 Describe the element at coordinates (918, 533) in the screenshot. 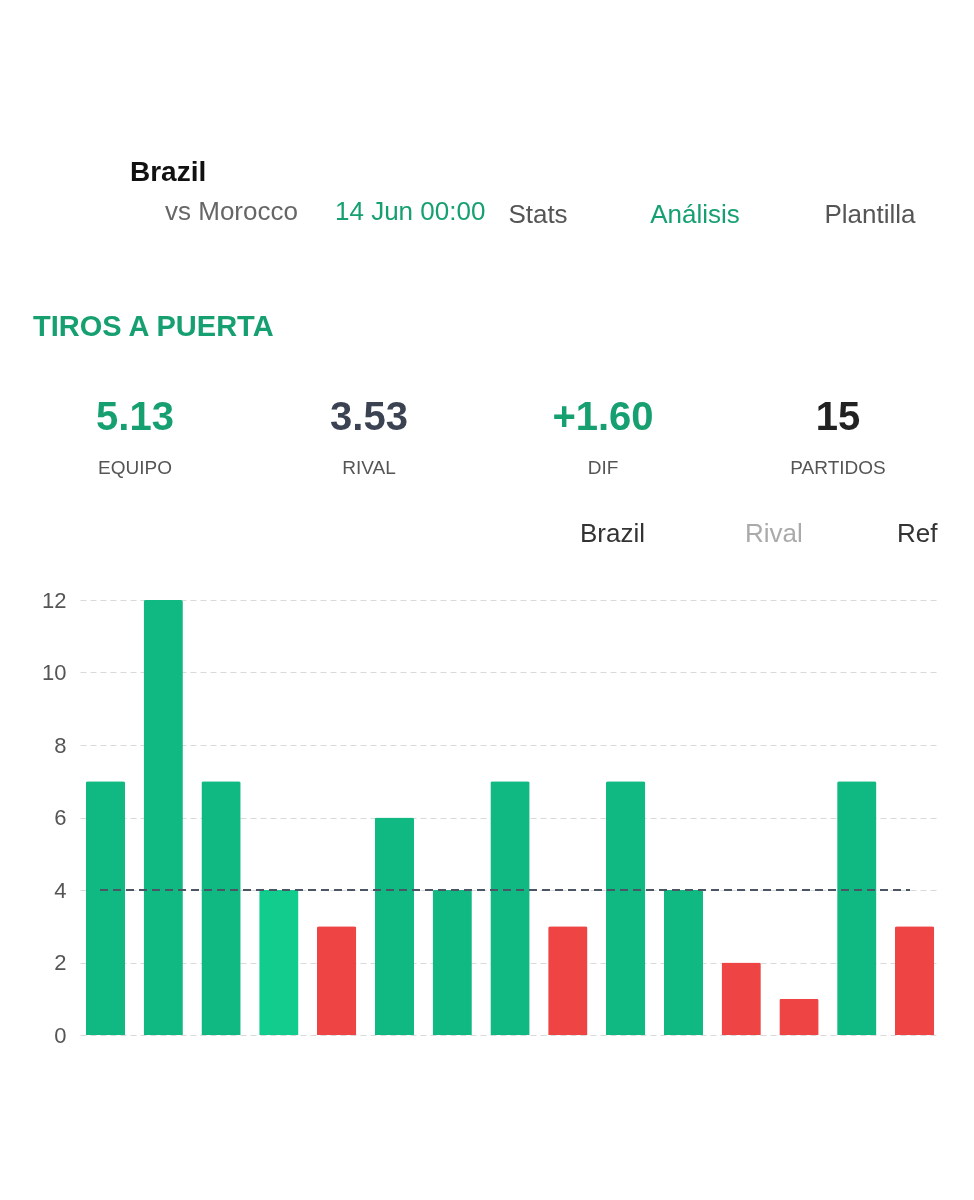

I see `text: Ref` at that location.